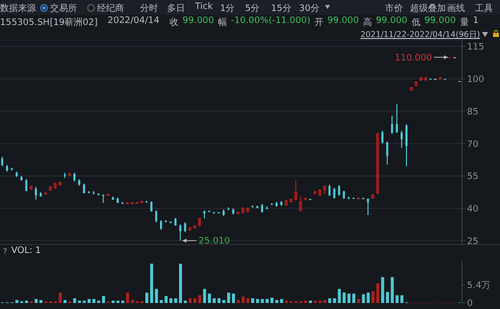  I want to click on text: 多日, so click(176, 8).